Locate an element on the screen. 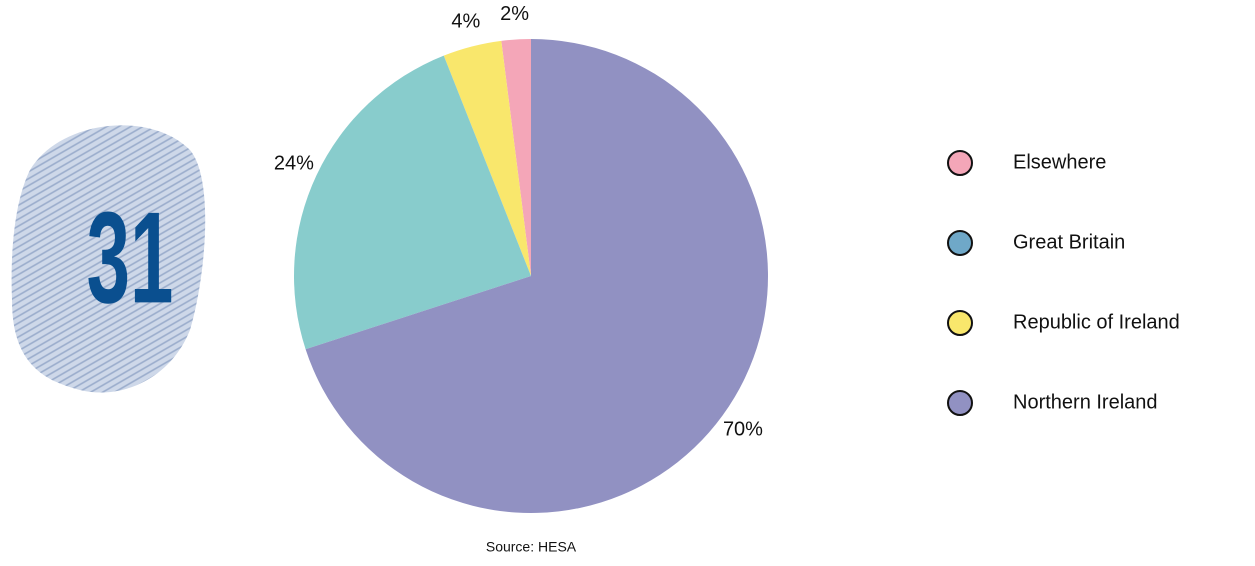 The height and width of the screenshot is (566, 1255). slice-label: 2% is located at coordinates (514, 14).